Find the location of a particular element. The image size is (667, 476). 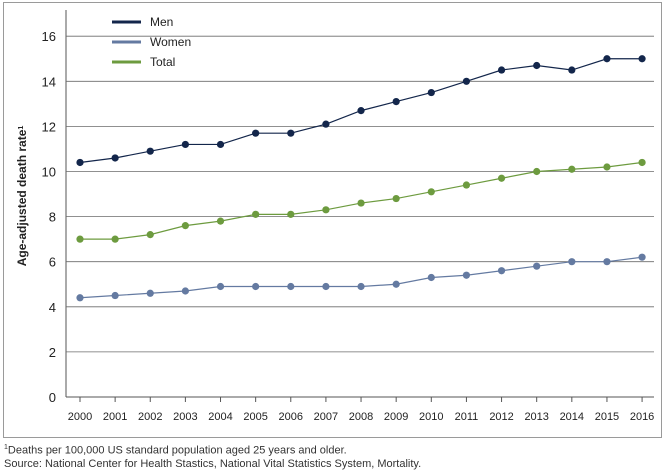

x-tick-label: 2002 is located at coordinates (150, 417).